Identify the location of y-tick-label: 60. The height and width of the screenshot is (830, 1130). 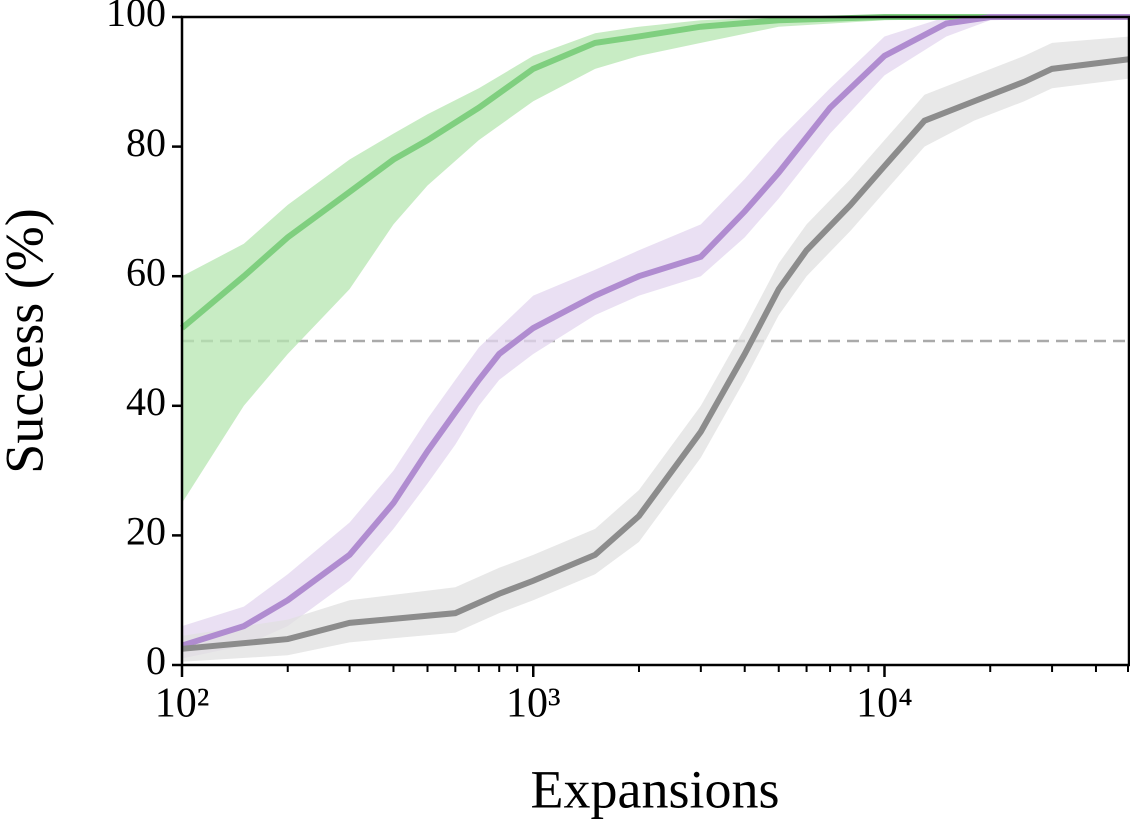
(146, 271).